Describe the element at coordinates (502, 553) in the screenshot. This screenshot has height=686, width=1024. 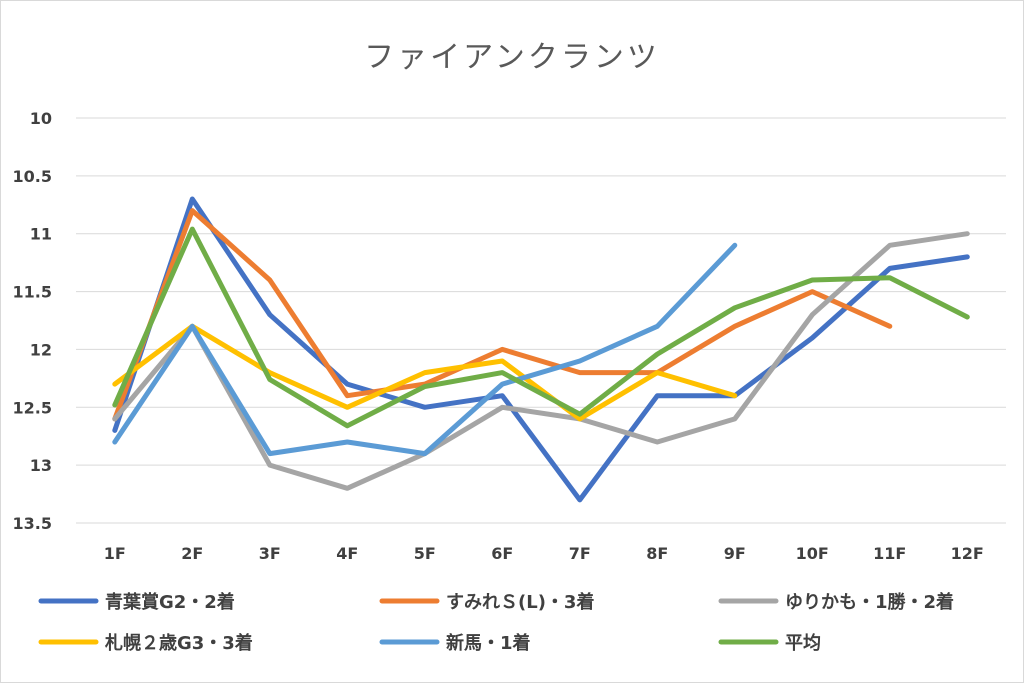
I see `x-tick-label: 6F` at that location.